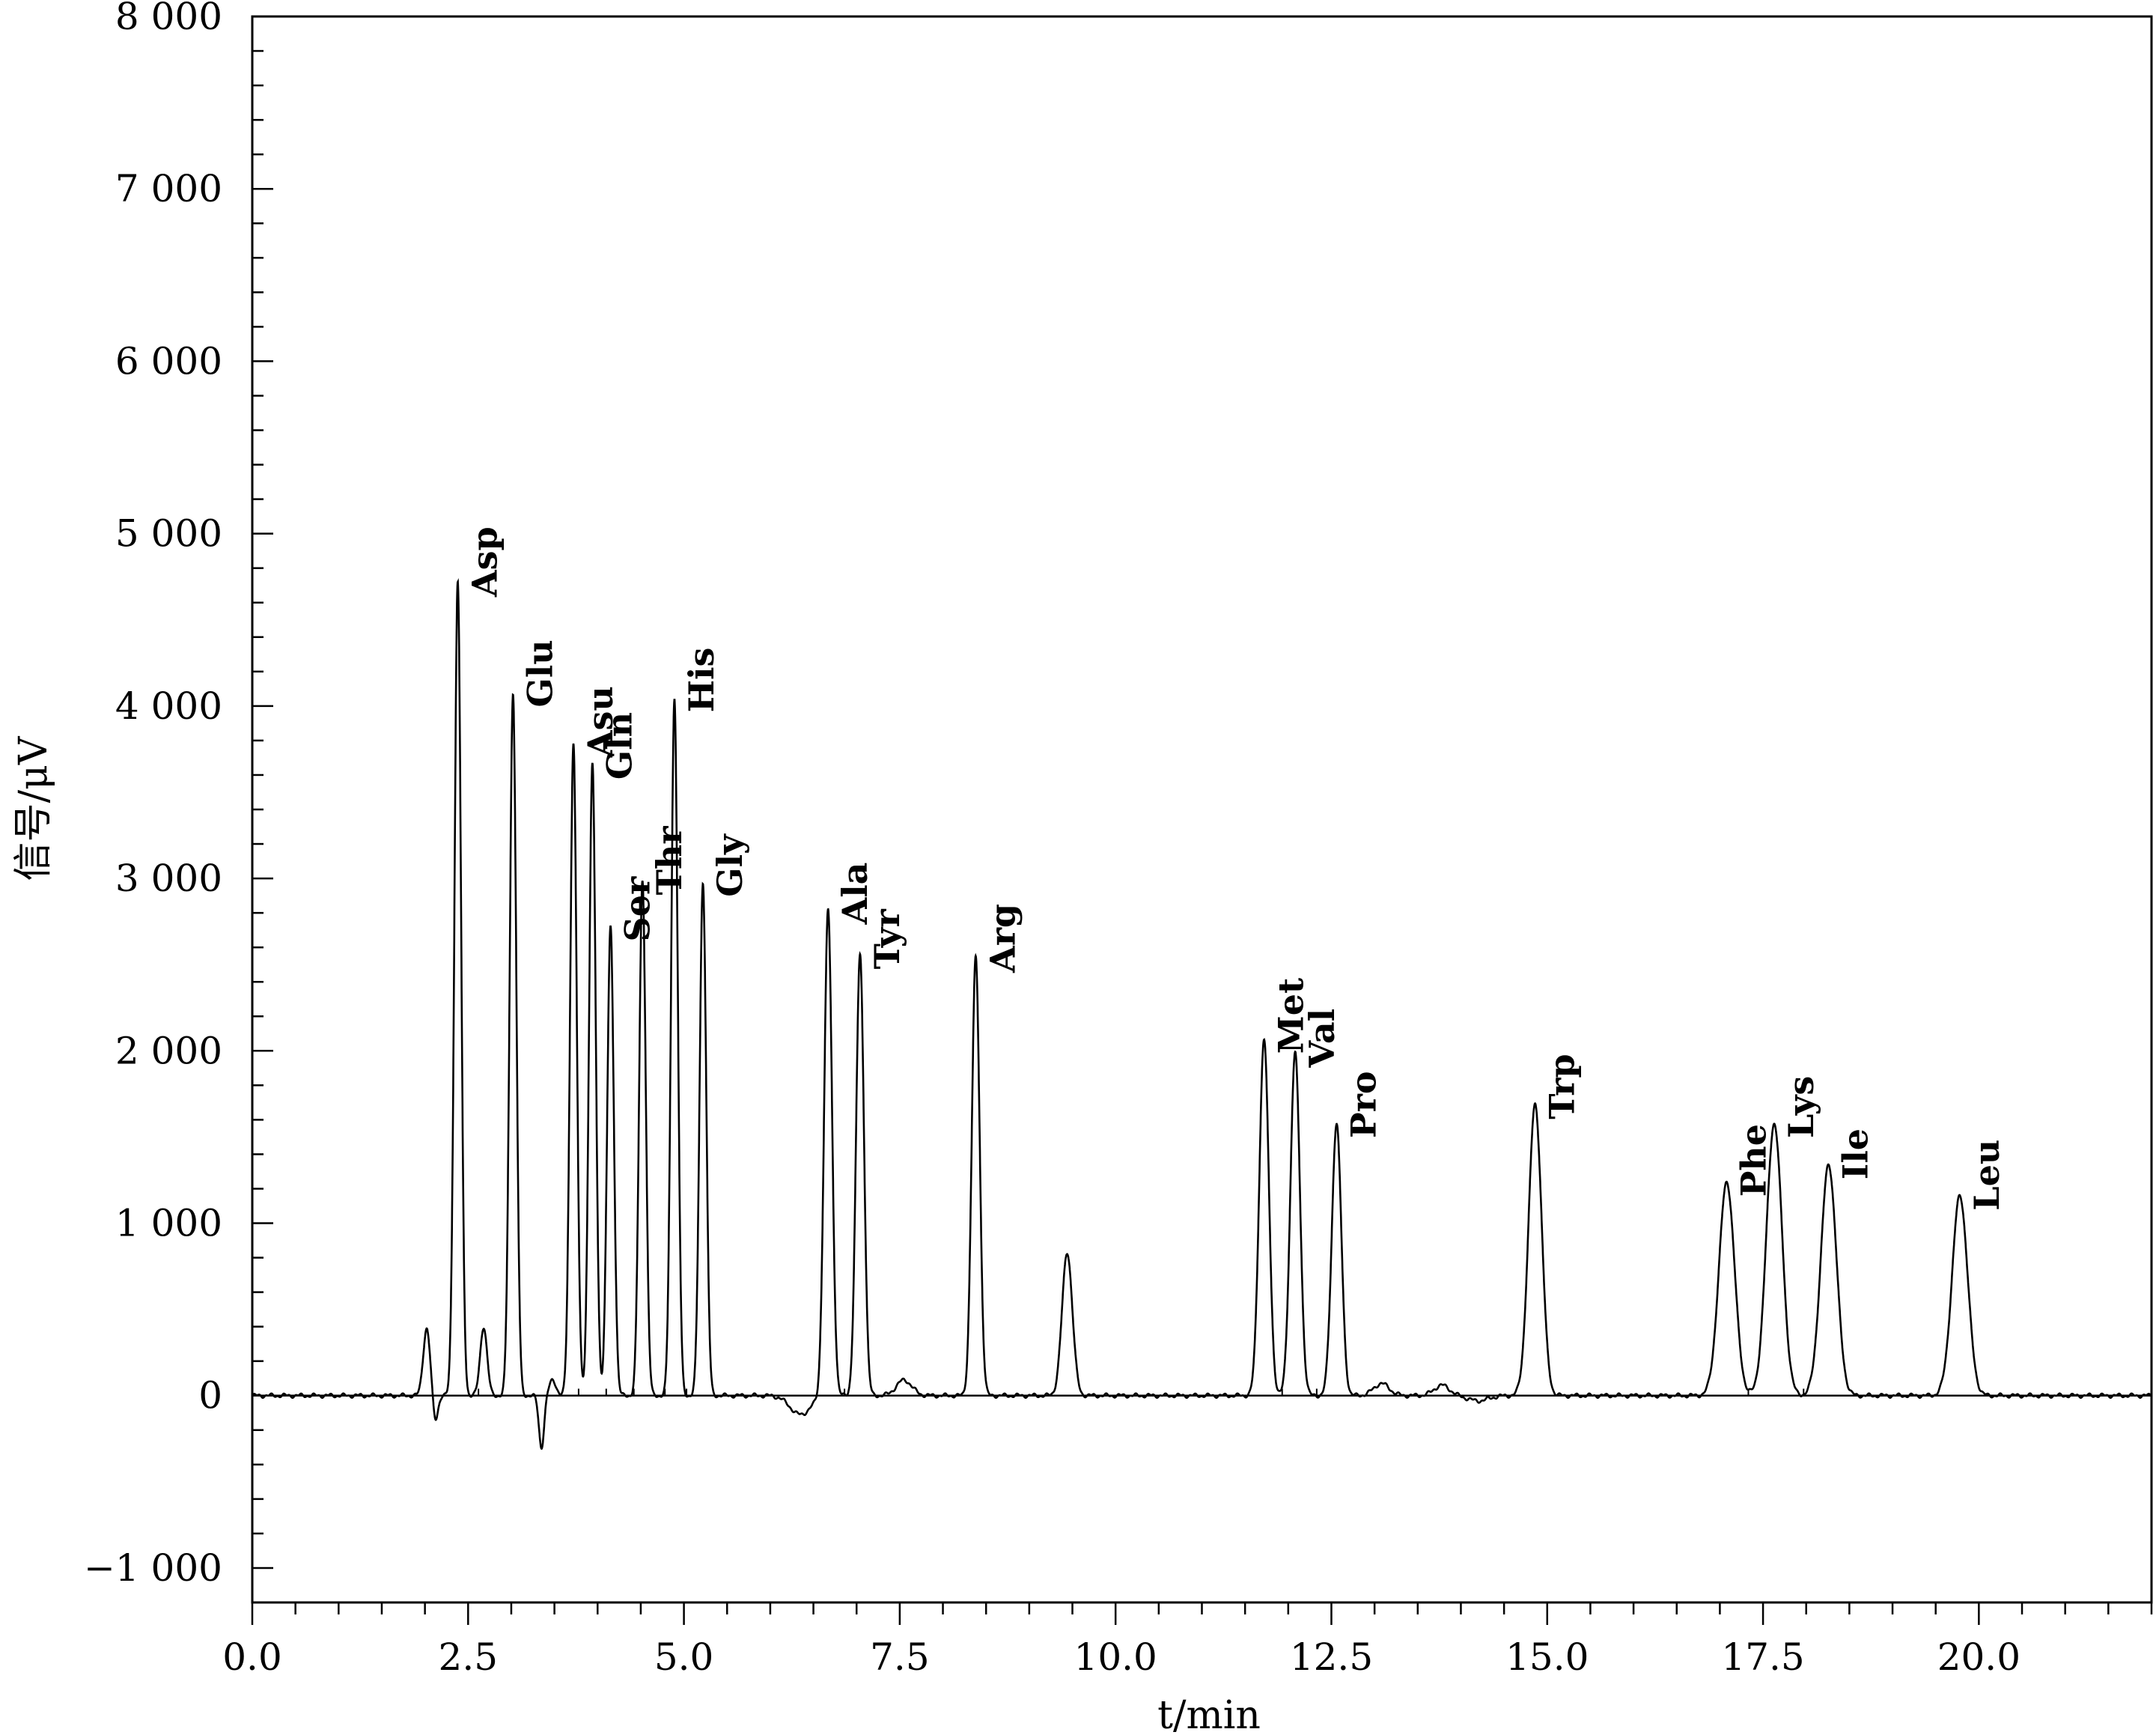 The width and height of the screenshot is (2156, 1735). Describe the element at coordinates (1187, 1640) in the screenshot. I see `x-axis: 0.0 2.5 5.0 7.5 10.0 12.5 15.0 17.5 20.0` at that location.